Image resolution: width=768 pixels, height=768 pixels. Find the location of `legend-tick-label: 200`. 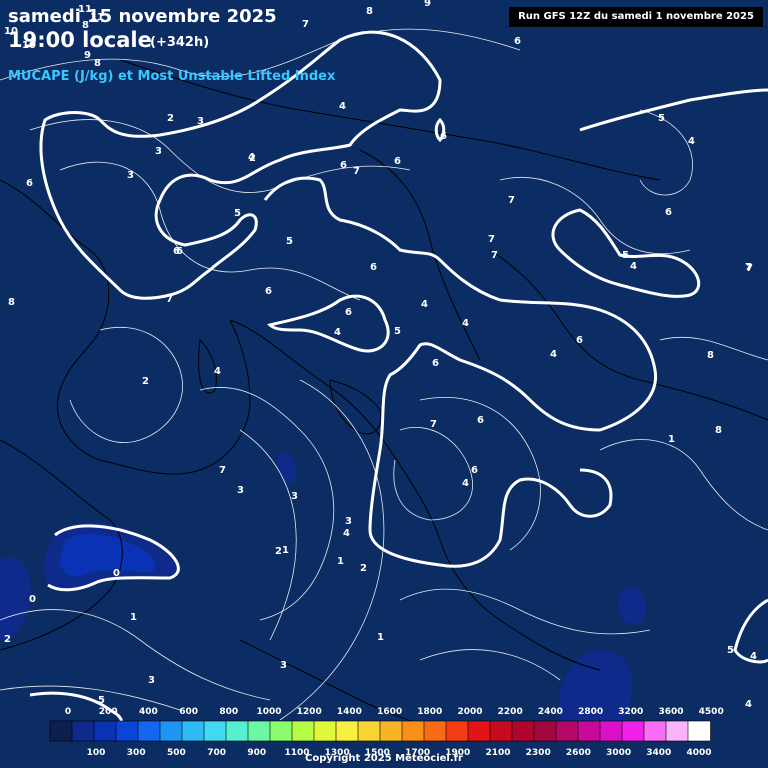

legend-tick-label: 200 is located at coordinates (108, 712).